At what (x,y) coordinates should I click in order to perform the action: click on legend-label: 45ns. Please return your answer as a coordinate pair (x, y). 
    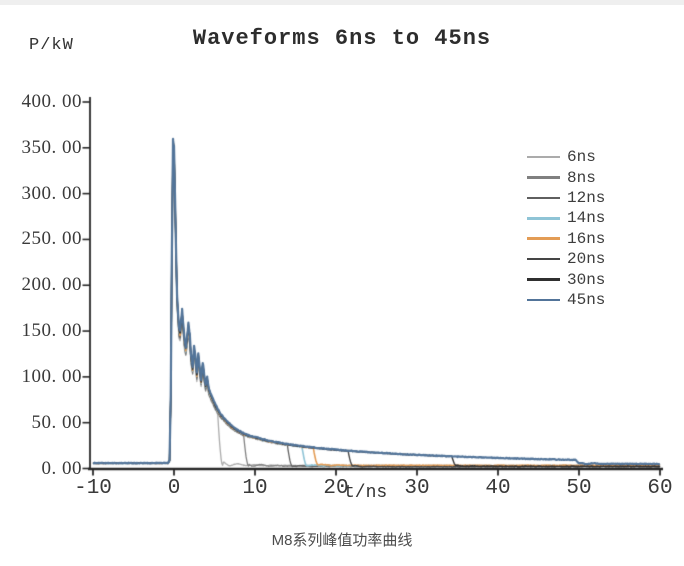
    Looking at the image, I should click on (586, 299).